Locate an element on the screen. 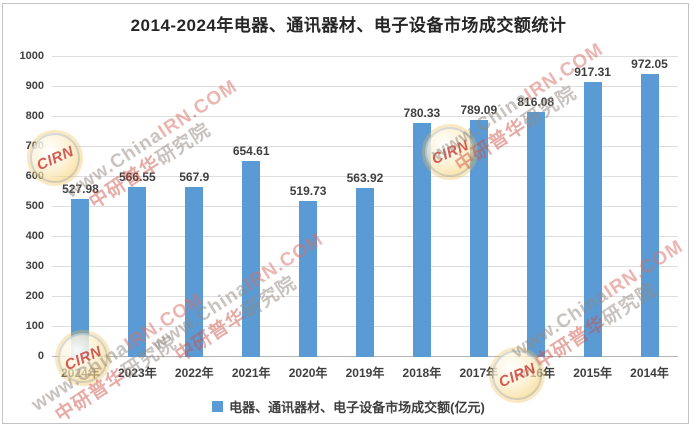 This screenshot has width=697, height=431. bar-slot: 972.05 is located at coordinates (649, 207).